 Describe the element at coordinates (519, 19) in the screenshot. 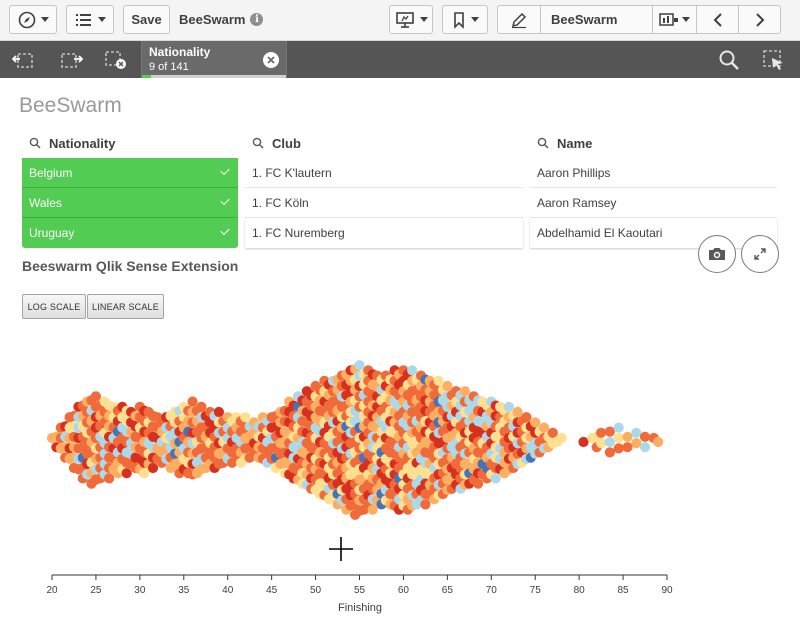

I see `edit-sheet-button` at that location.